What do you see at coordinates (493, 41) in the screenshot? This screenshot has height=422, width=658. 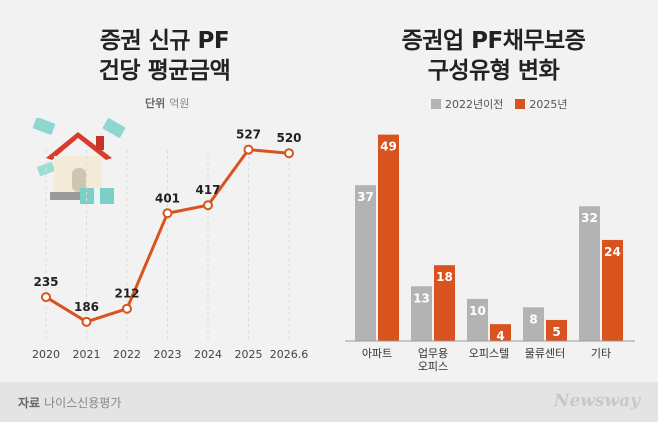 I see `right-title-line1: 증권업 PF채무보증` at bounding box center [493, 41].